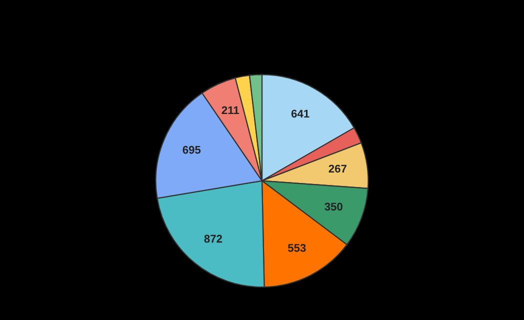 The width and height of the screenshot is (524, 320). I want to click on data-label: 872, so click(213, 238).